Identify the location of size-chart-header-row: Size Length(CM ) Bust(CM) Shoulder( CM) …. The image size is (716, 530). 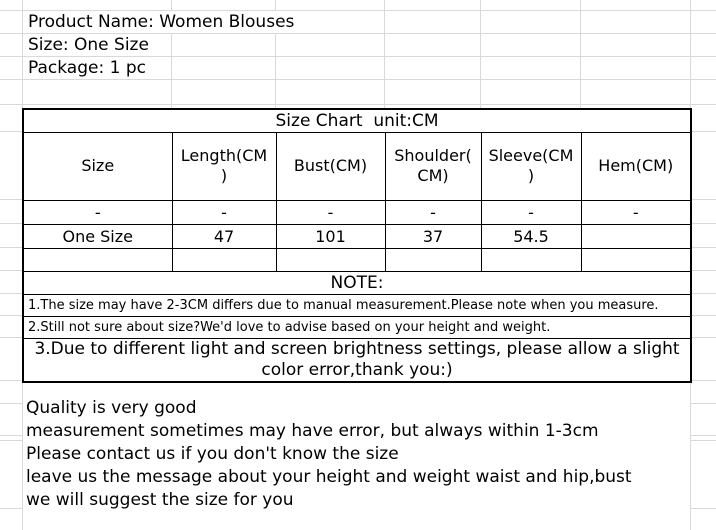
(357, 166).